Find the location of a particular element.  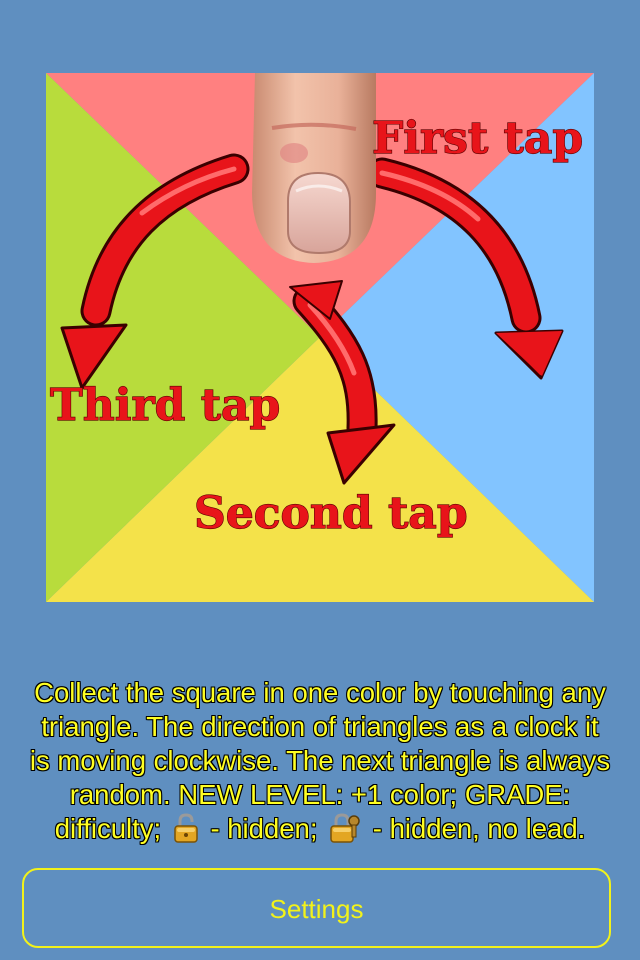

padlock-with-key-icon is located at coordinates (345, 832).